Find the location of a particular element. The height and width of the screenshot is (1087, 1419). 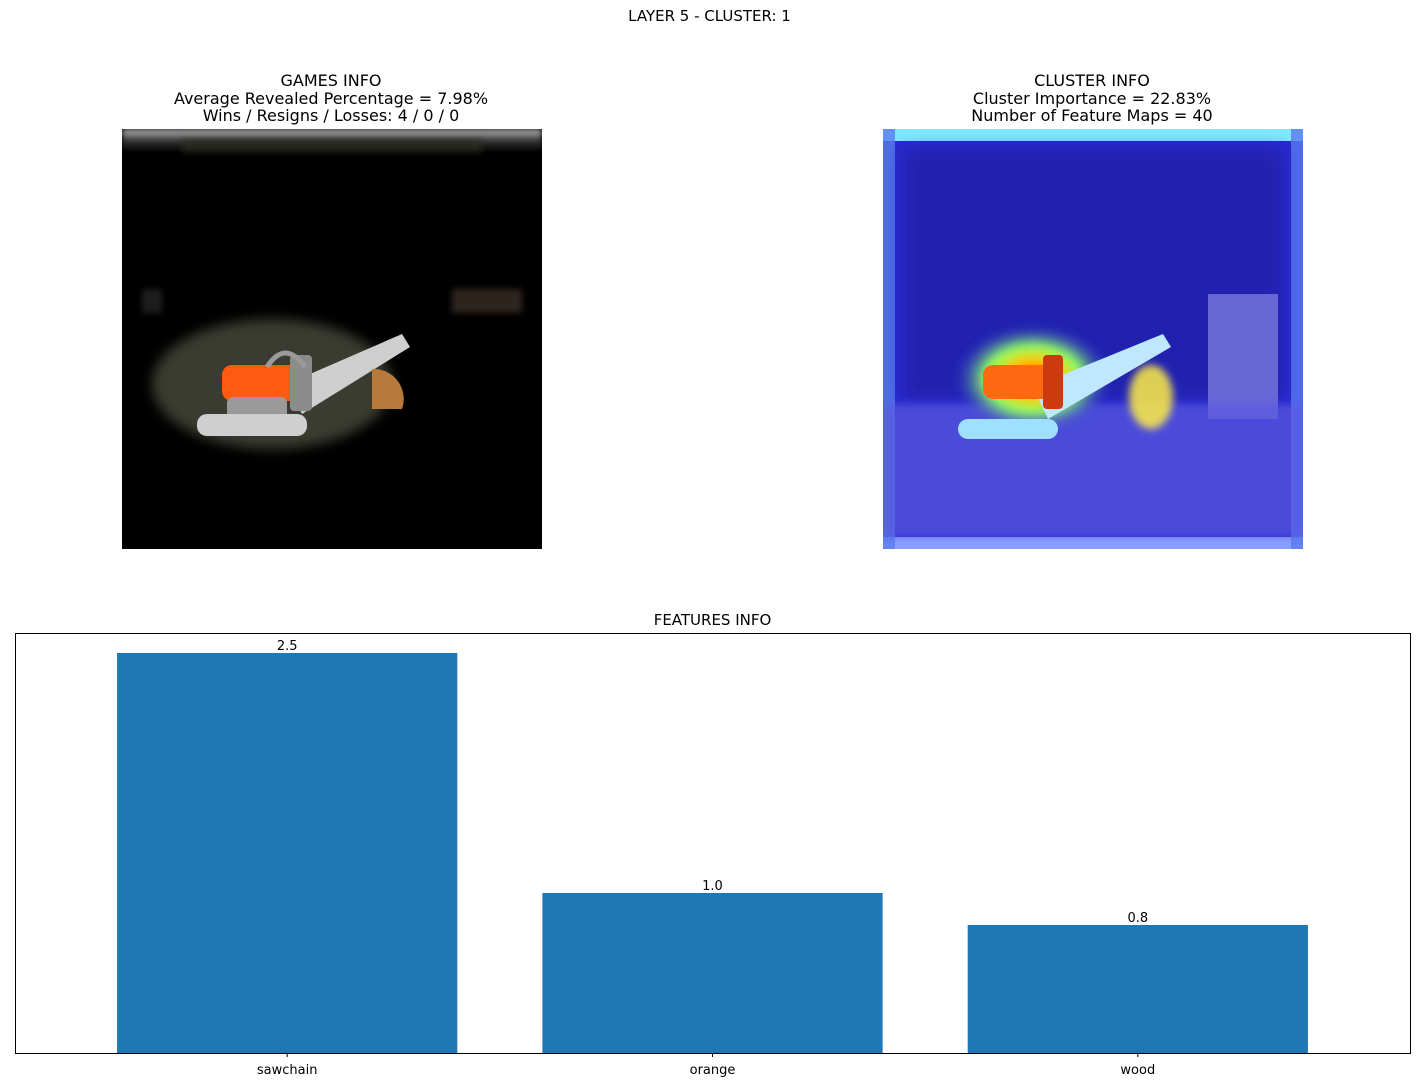

chainsaw-figure-heatmap is located at coordinates (1064, 386).